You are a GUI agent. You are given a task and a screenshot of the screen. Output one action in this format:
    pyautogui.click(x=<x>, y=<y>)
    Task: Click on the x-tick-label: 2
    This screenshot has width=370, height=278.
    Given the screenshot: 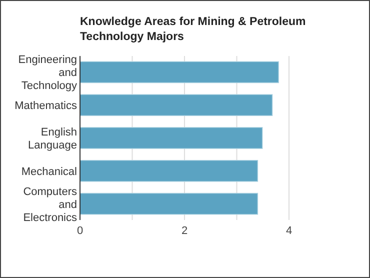 What is the action you would take?
    pyautogui.click(x=184, y=231)
    